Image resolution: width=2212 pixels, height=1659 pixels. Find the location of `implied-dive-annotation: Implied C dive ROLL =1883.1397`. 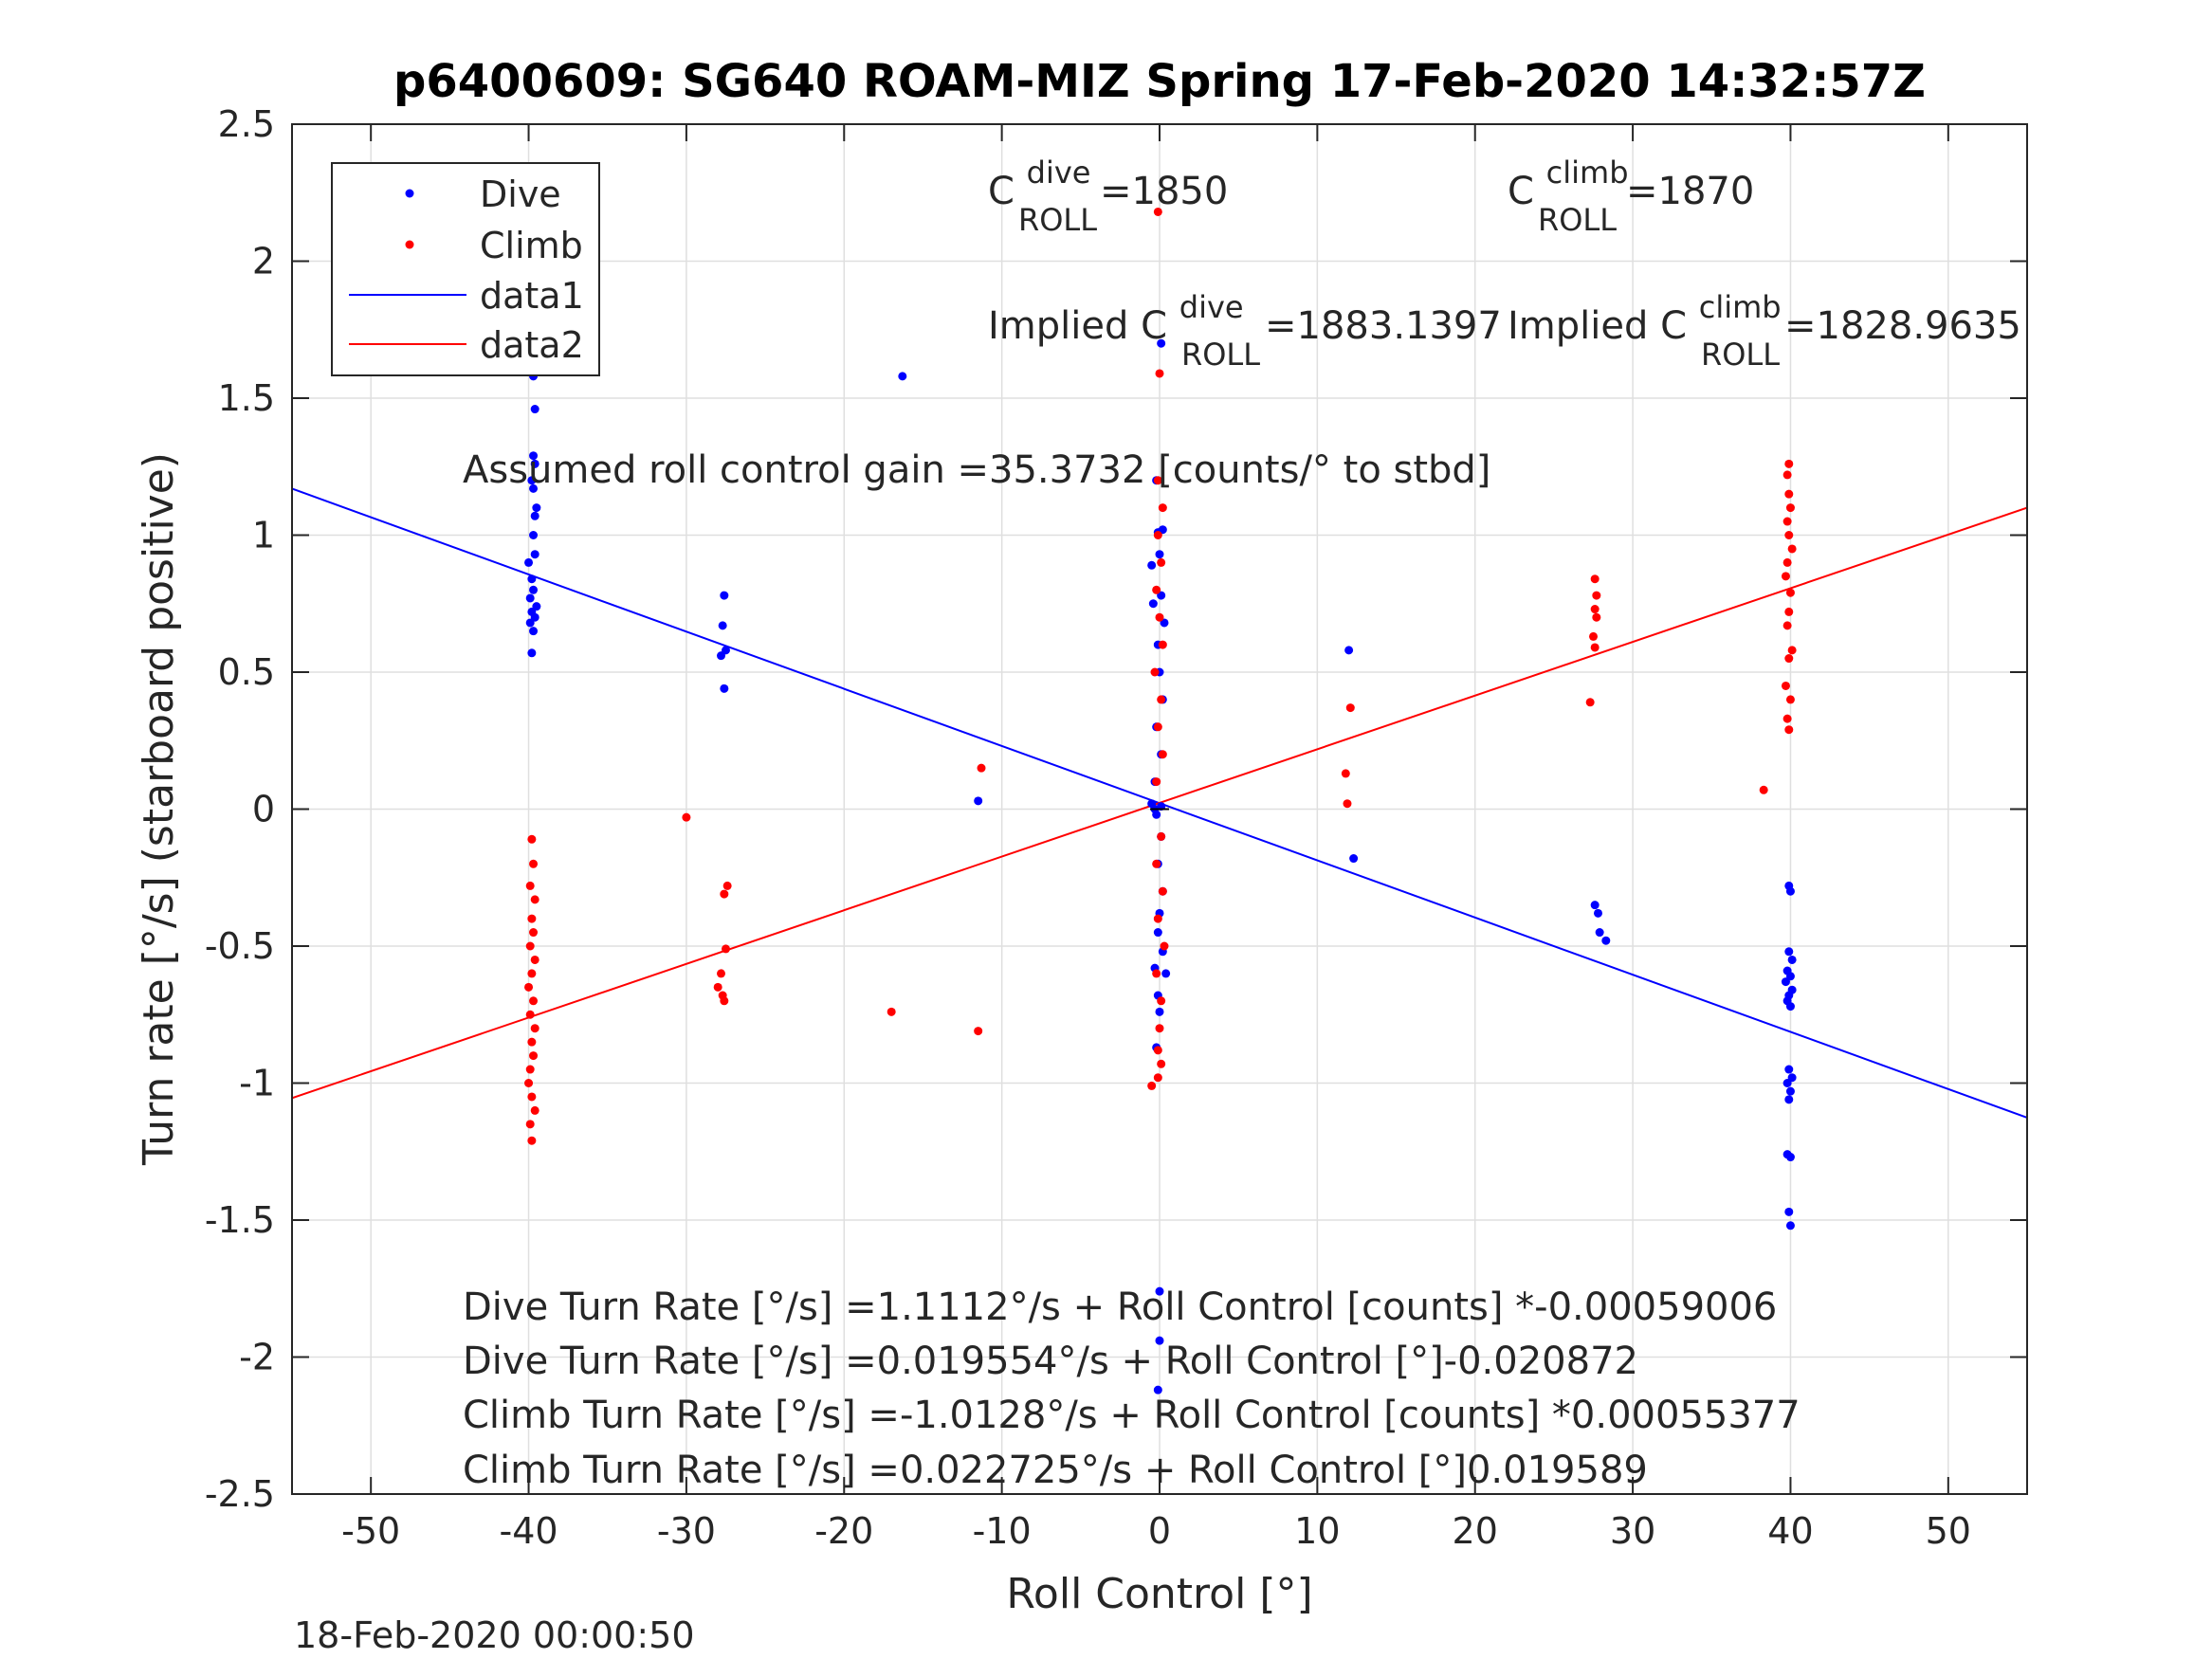

implied-dive-annotation: Implied C dive ROLL =1883.1397 is located at coordinates (1245, 328).